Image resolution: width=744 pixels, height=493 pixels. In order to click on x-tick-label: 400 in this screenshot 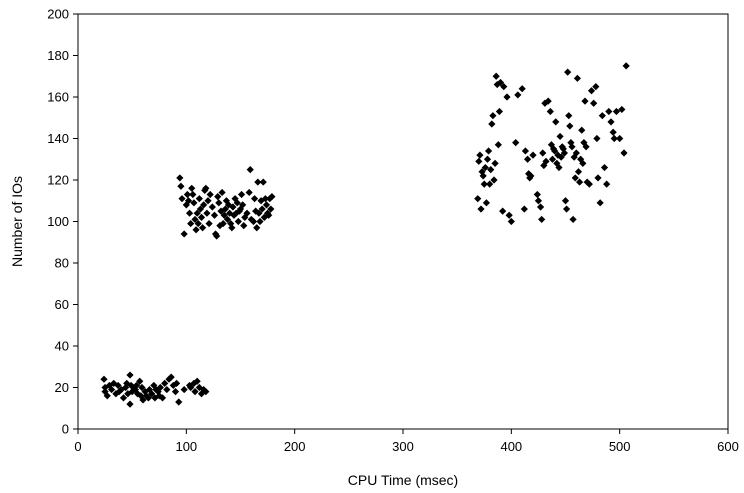, I will do `click(511, 446)`.